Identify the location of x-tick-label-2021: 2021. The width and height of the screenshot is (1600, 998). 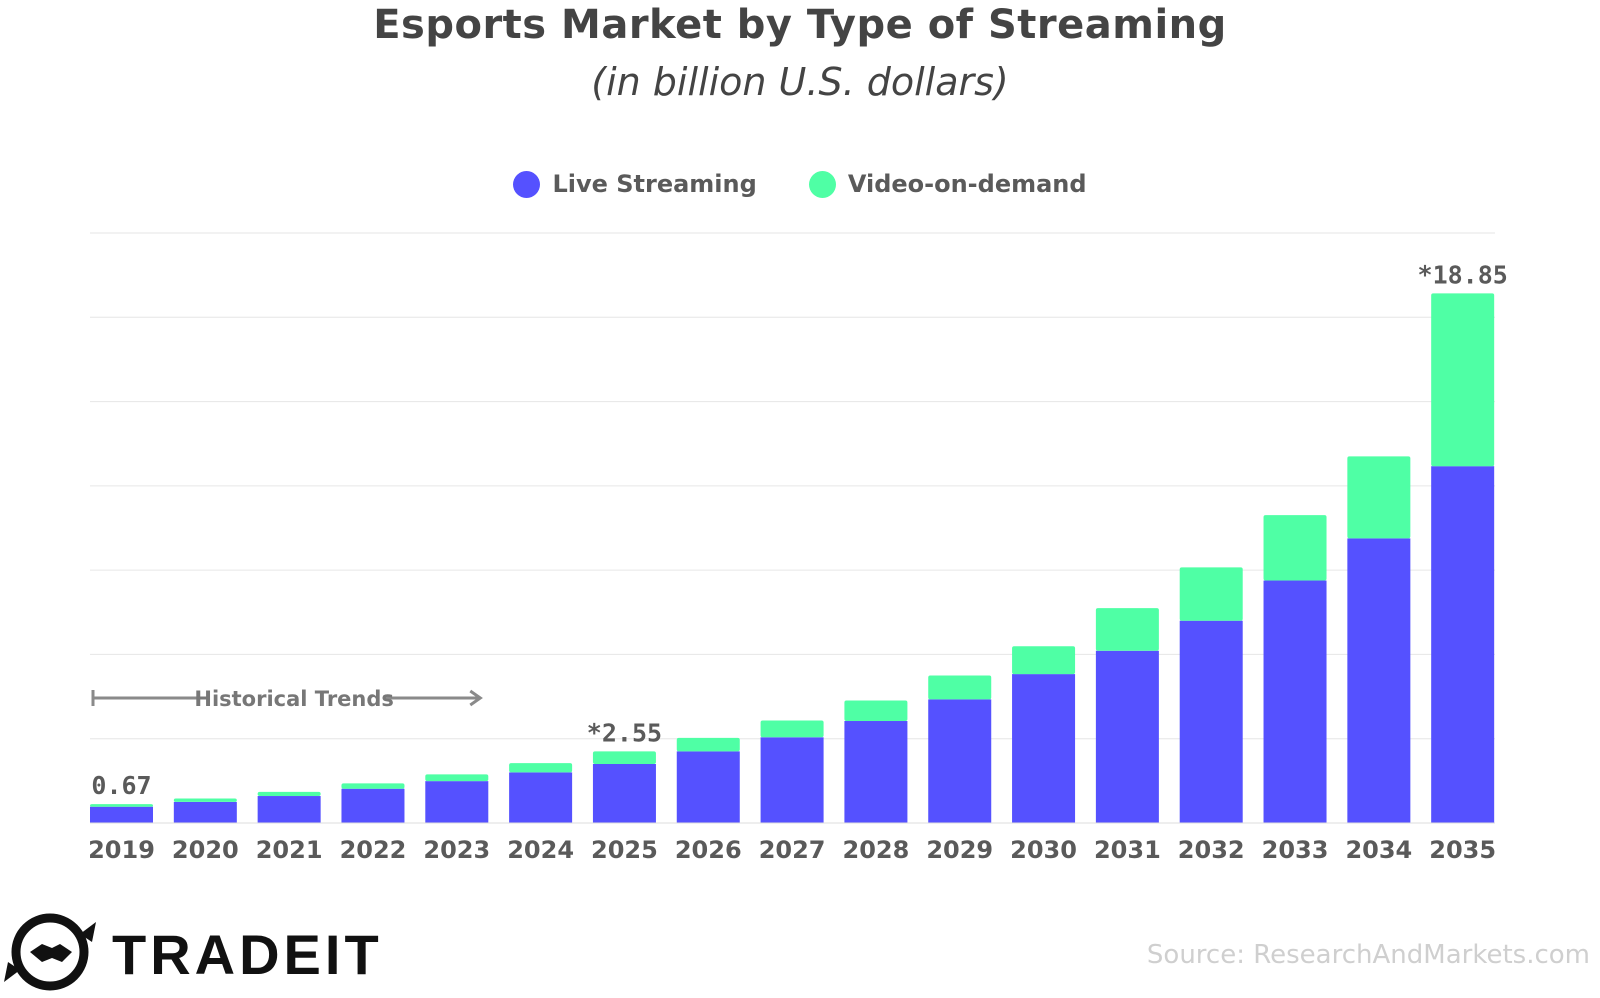
(289, 850).